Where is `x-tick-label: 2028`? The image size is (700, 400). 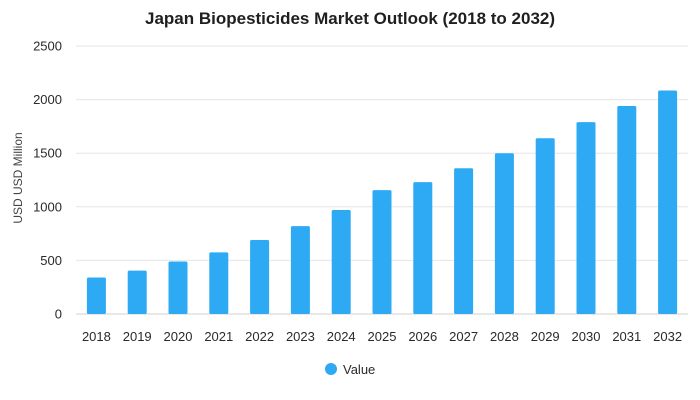 x-tick-label: 2028 is located at coordinates (504, 336).